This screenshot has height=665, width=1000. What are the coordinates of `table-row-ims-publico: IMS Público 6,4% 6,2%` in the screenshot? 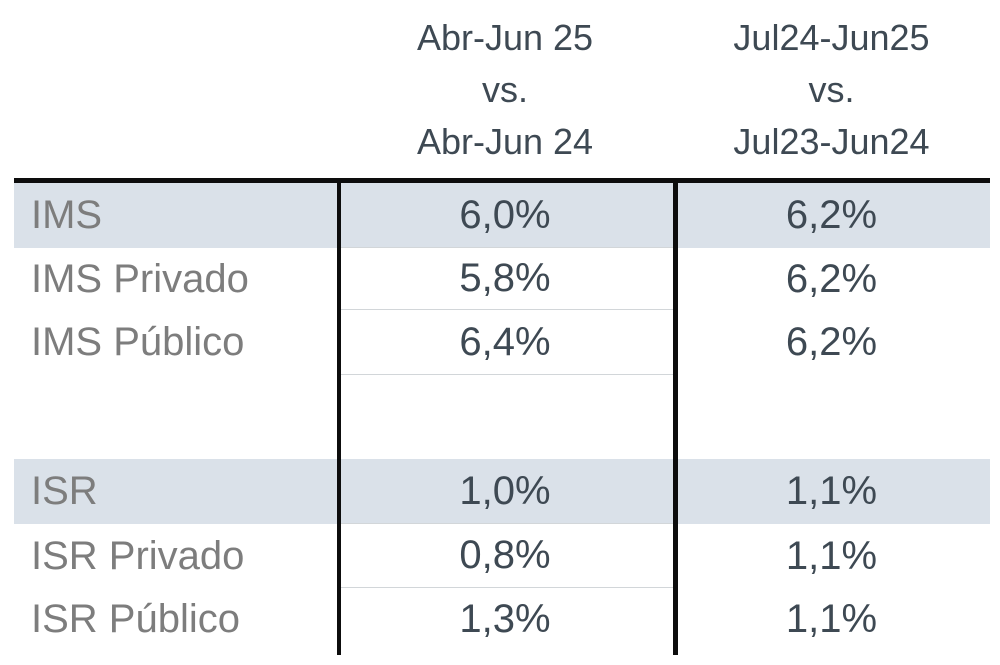 It's located at (502, 342).